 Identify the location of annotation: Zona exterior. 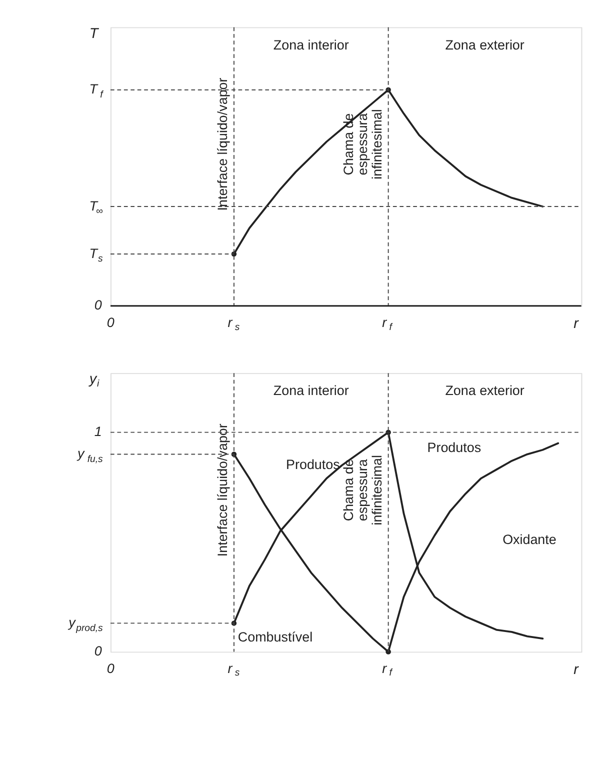
(485, 390).